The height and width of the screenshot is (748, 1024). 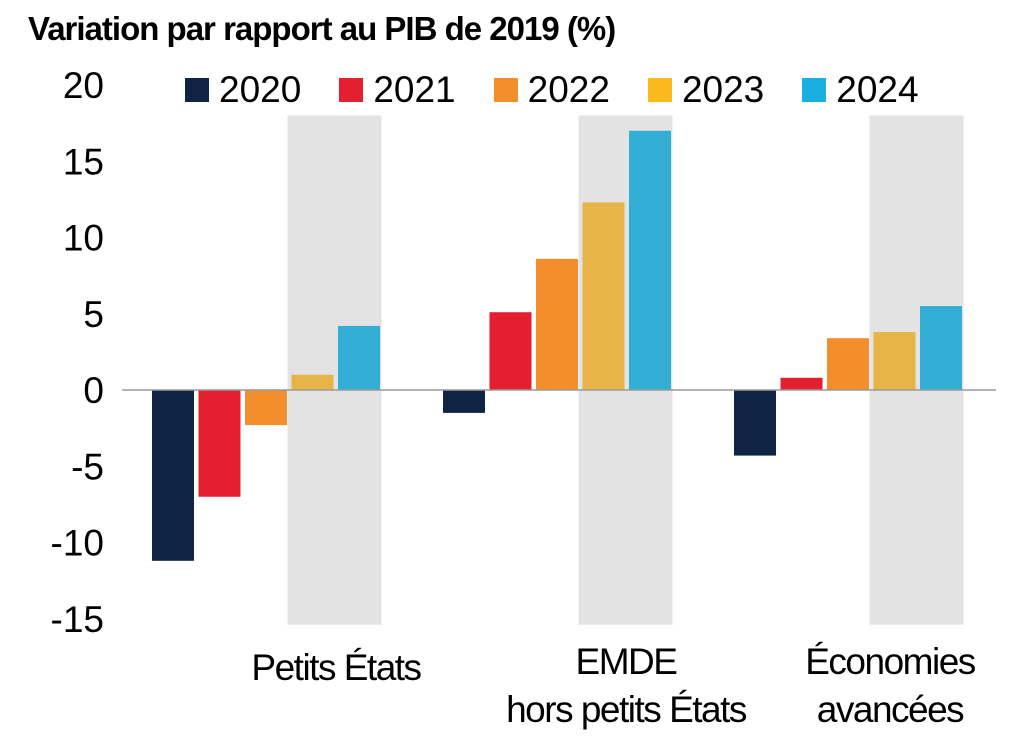 I want to click on legend-item-2022: 2022, so click(x=551, y=89).